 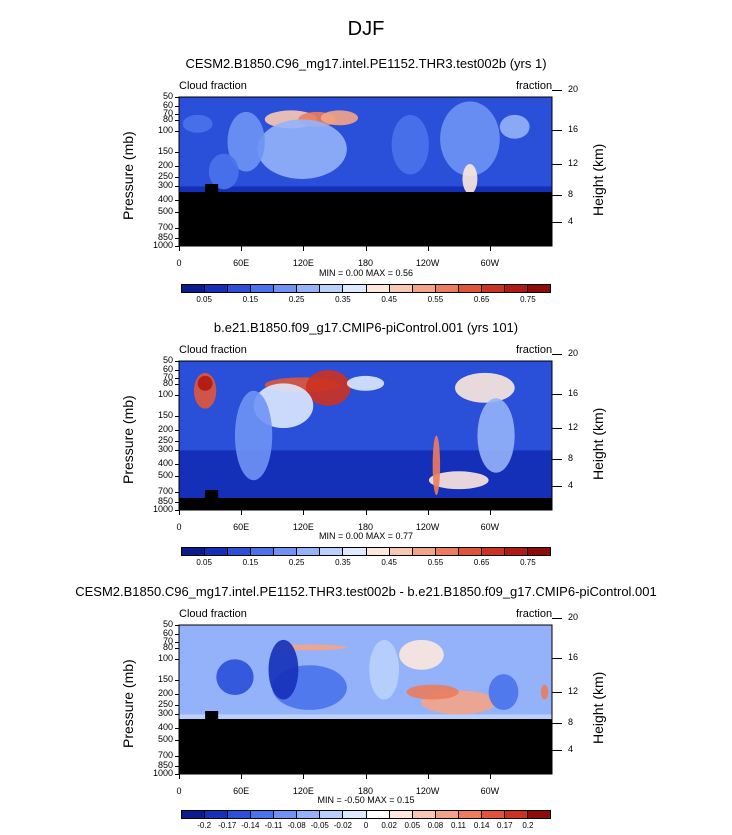 I want to click on pressure-tick-label: 850, so click(x=165, y=236).